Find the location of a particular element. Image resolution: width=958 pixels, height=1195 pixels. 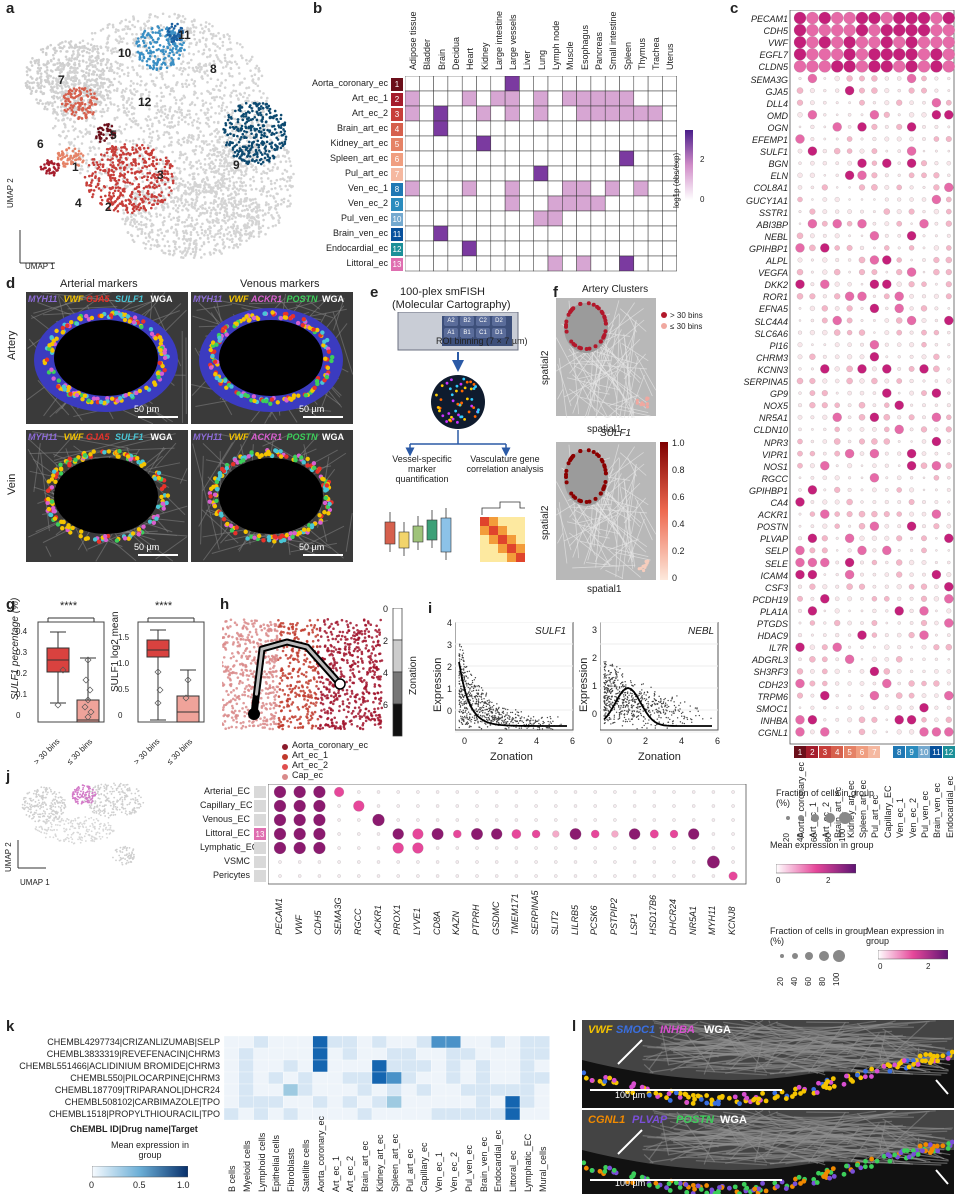

b-row-badge-12: 13 is located at coordinates (397, 264).